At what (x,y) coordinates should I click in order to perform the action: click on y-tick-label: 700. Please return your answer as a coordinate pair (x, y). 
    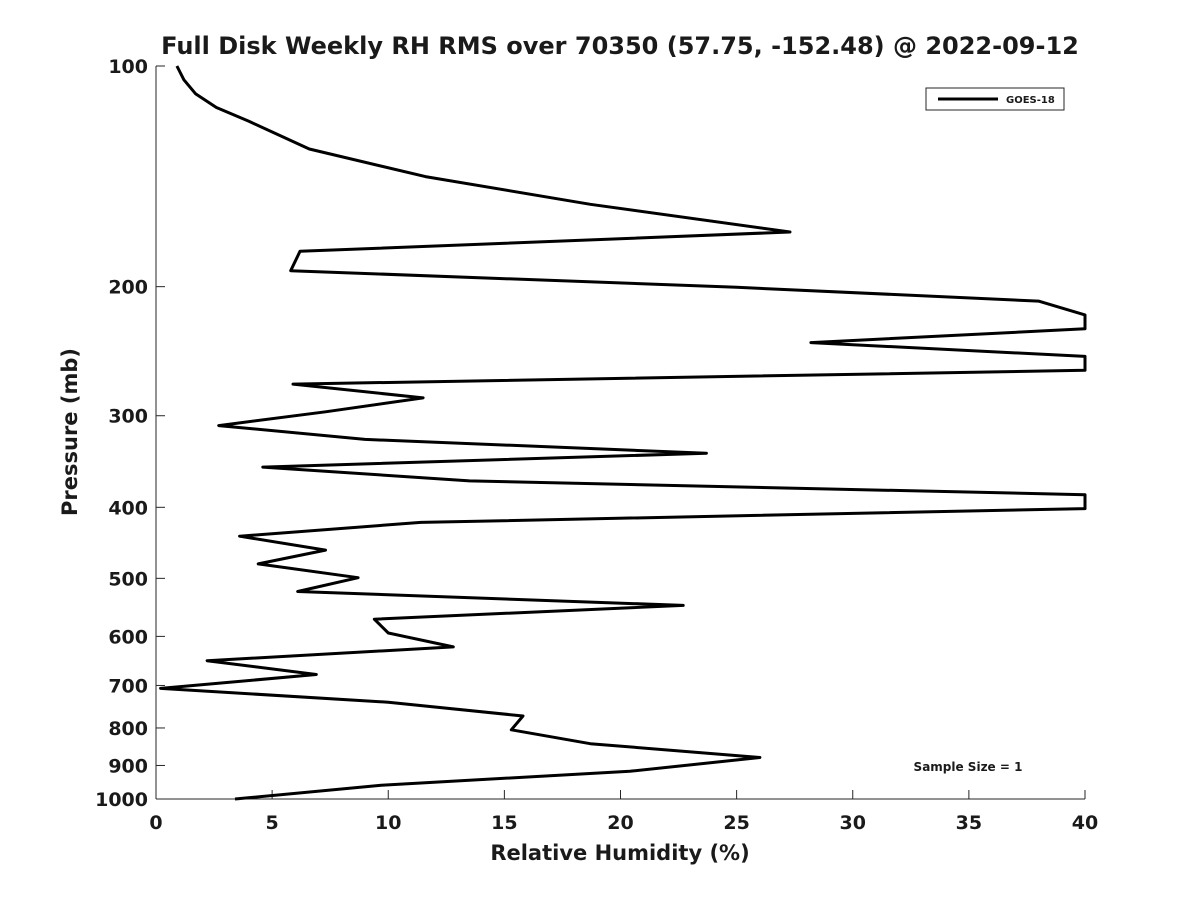
    Looking at the image, I should click on (128, 686).